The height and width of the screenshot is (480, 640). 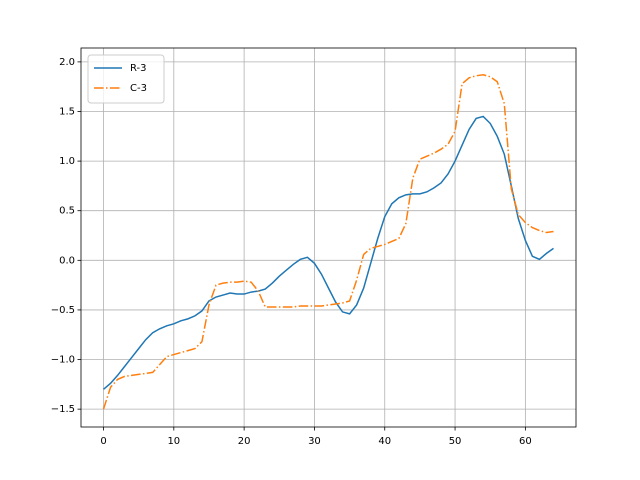 I want to click on y-tick-label: −1.0, so click(x=63, y=360).